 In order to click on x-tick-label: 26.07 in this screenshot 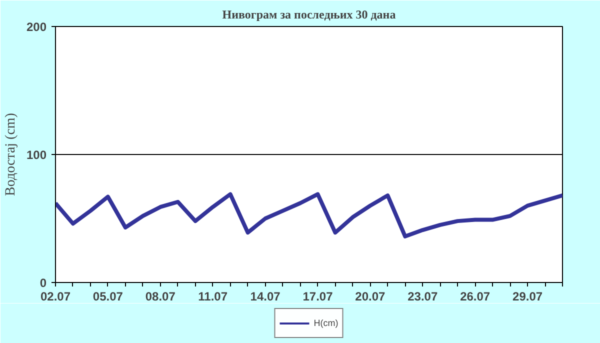, I will do `click(475, 297)`.